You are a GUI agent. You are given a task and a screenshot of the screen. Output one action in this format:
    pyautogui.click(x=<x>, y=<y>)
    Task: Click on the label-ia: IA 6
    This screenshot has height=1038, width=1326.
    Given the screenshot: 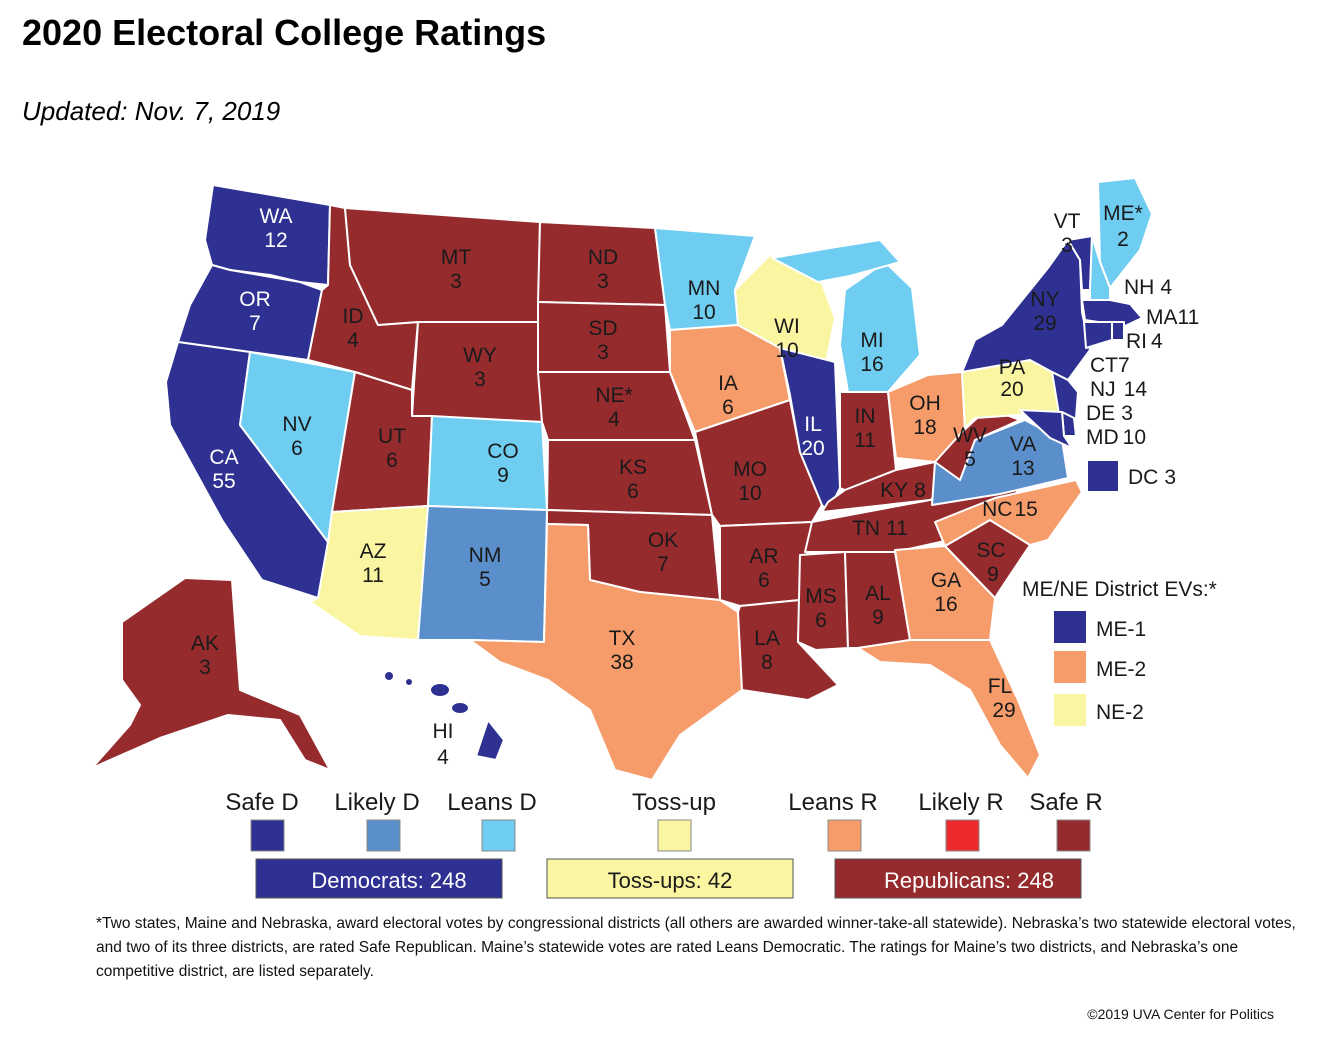 What is the action you would take?
    pyautogui.click(x=728, y=395)
    